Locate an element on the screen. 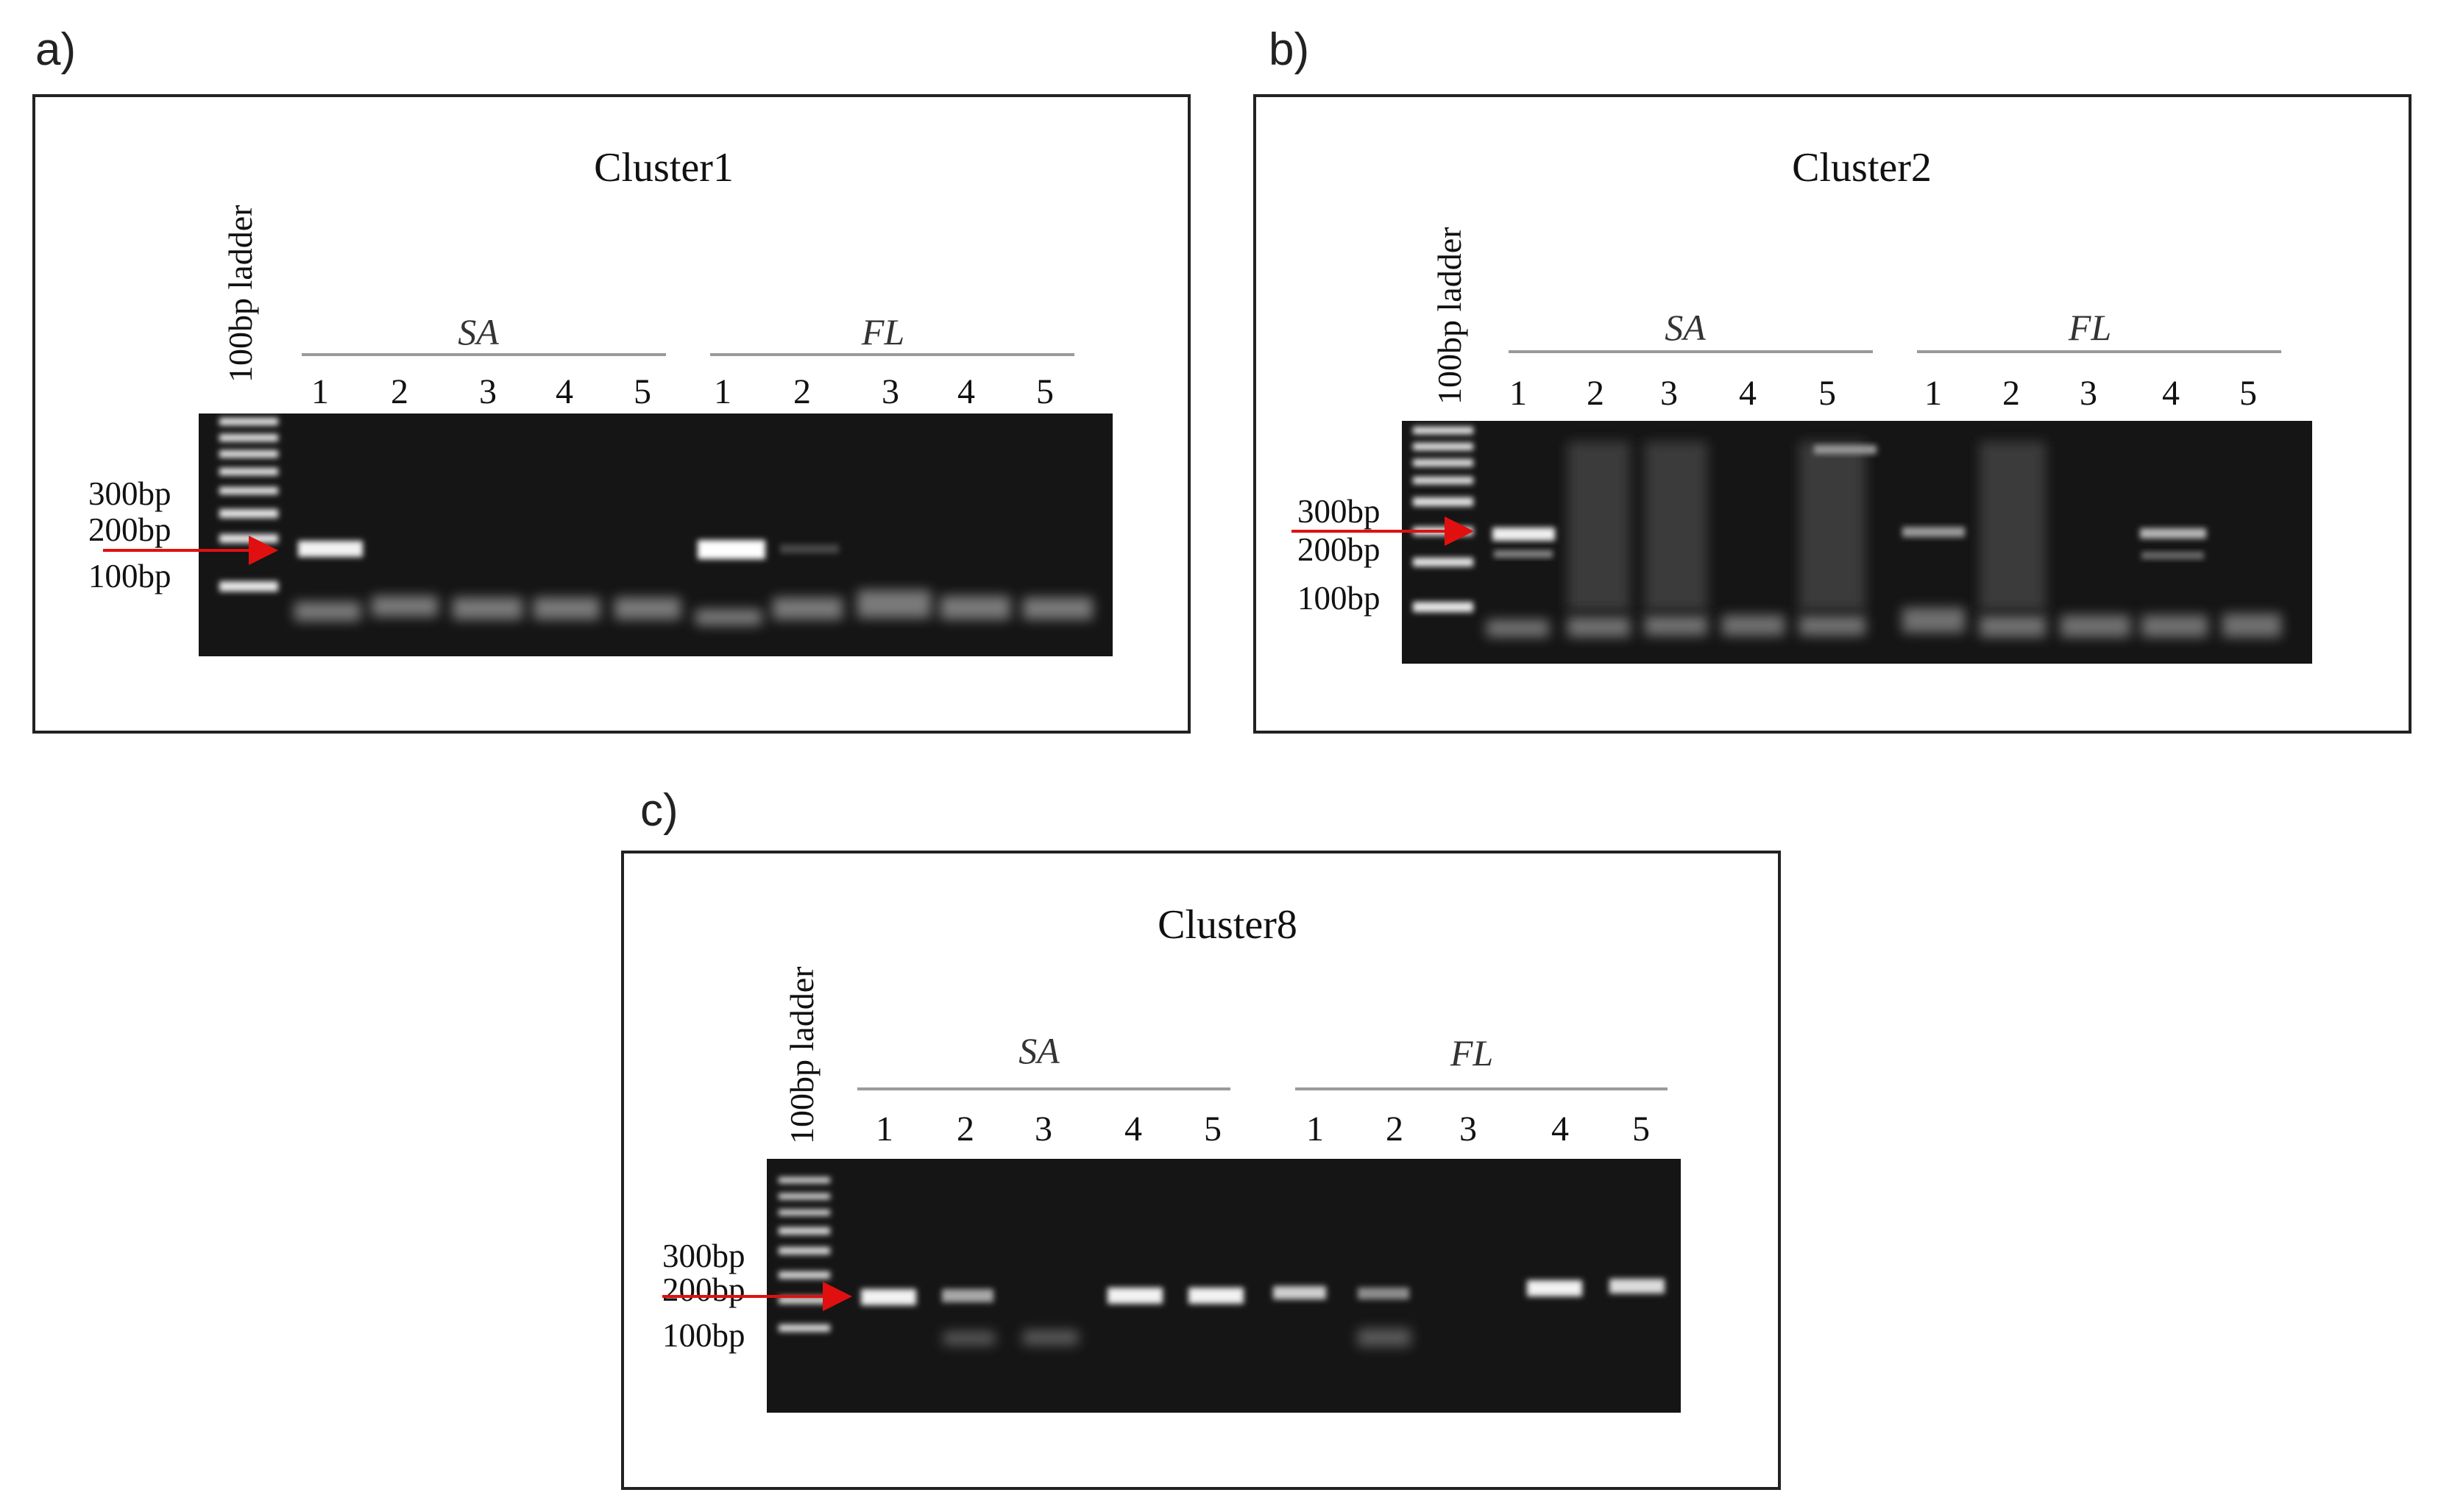 The width and height of the screenshot is (2438, 1512). smear-lanes is located at coordinates (1806, 526).